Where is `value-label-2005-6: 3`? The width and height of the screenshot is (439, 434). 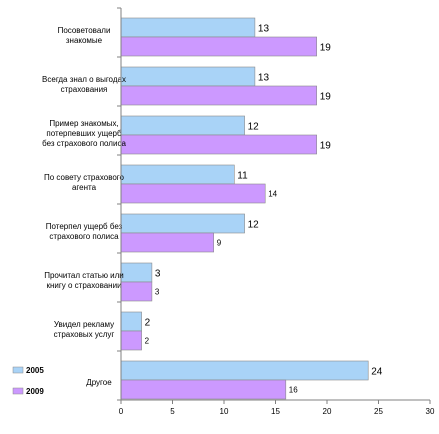 value-label-2005-6: 3 is located at coordinates (158, 274).